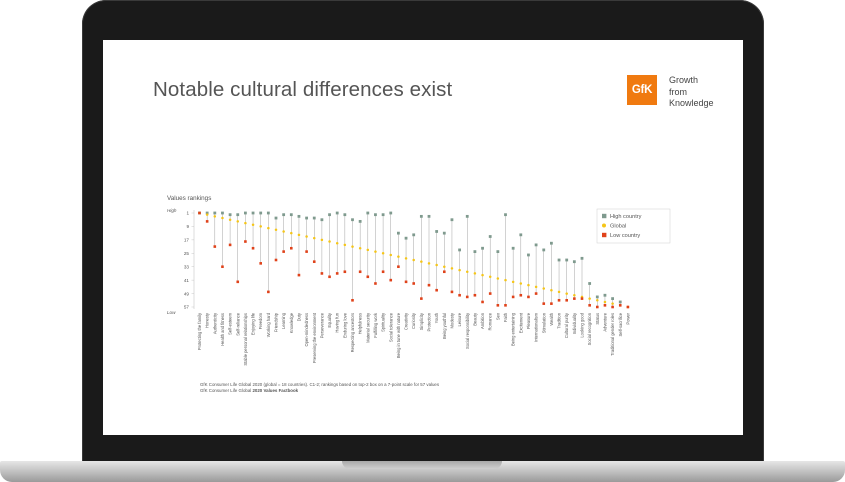 The height and width of the screenshot is (482, 845). Describe the element at coordinates (582, 324) in the screenshot. I see `x-tick-label: Looking good` at that location.